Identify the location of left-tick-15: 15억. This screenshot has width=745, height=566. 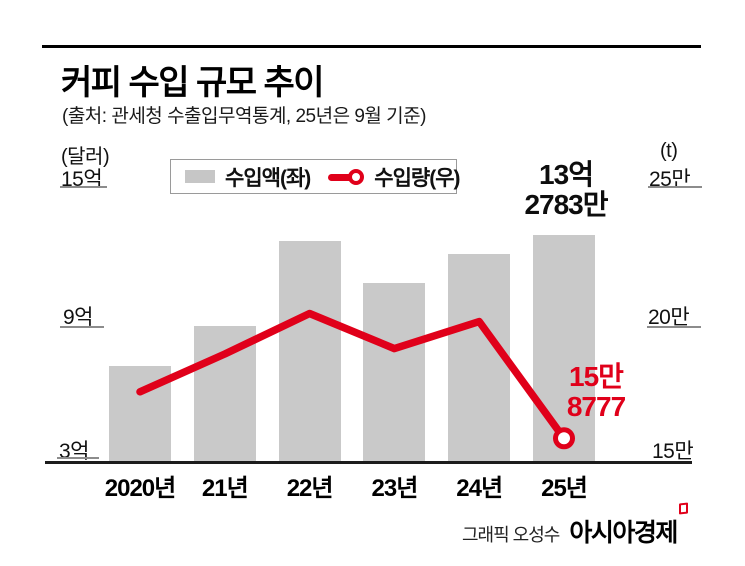
(82, 179).